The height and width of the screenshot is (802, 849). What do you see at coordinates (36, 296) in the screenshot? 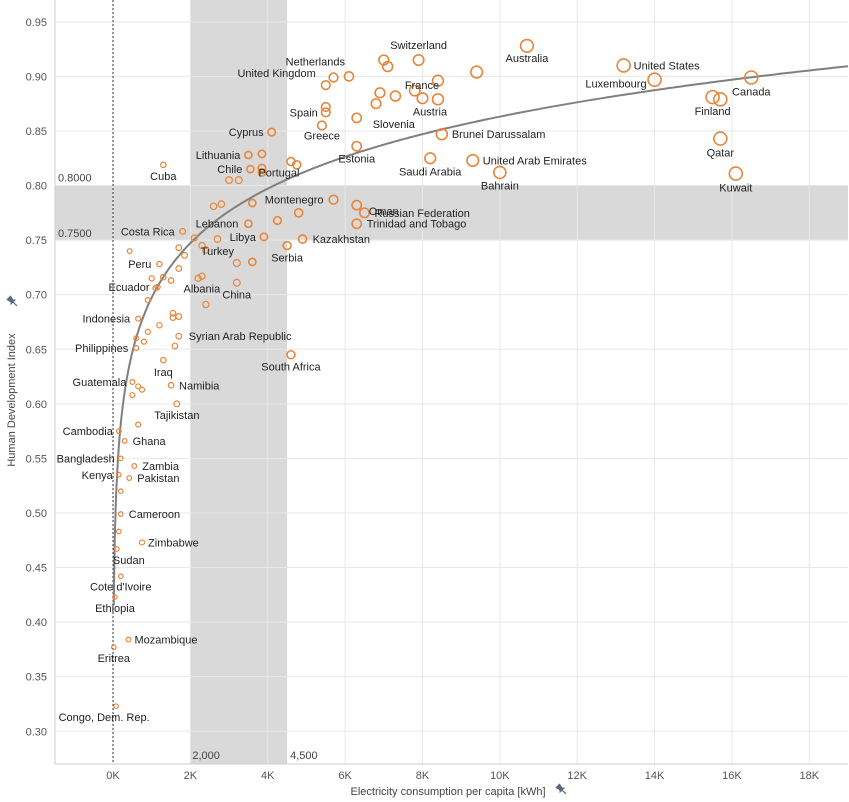
I see `y-tick-label: 0.70` at bounding box center [36, 296].